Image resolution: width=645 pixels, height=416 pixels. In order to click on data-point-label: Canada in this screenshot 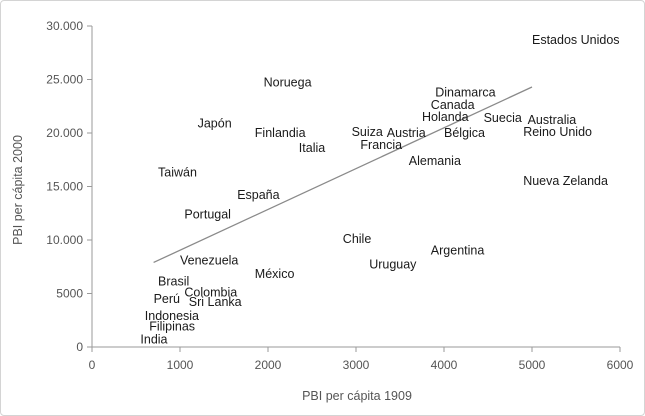, I will do `click(453, 105)`.